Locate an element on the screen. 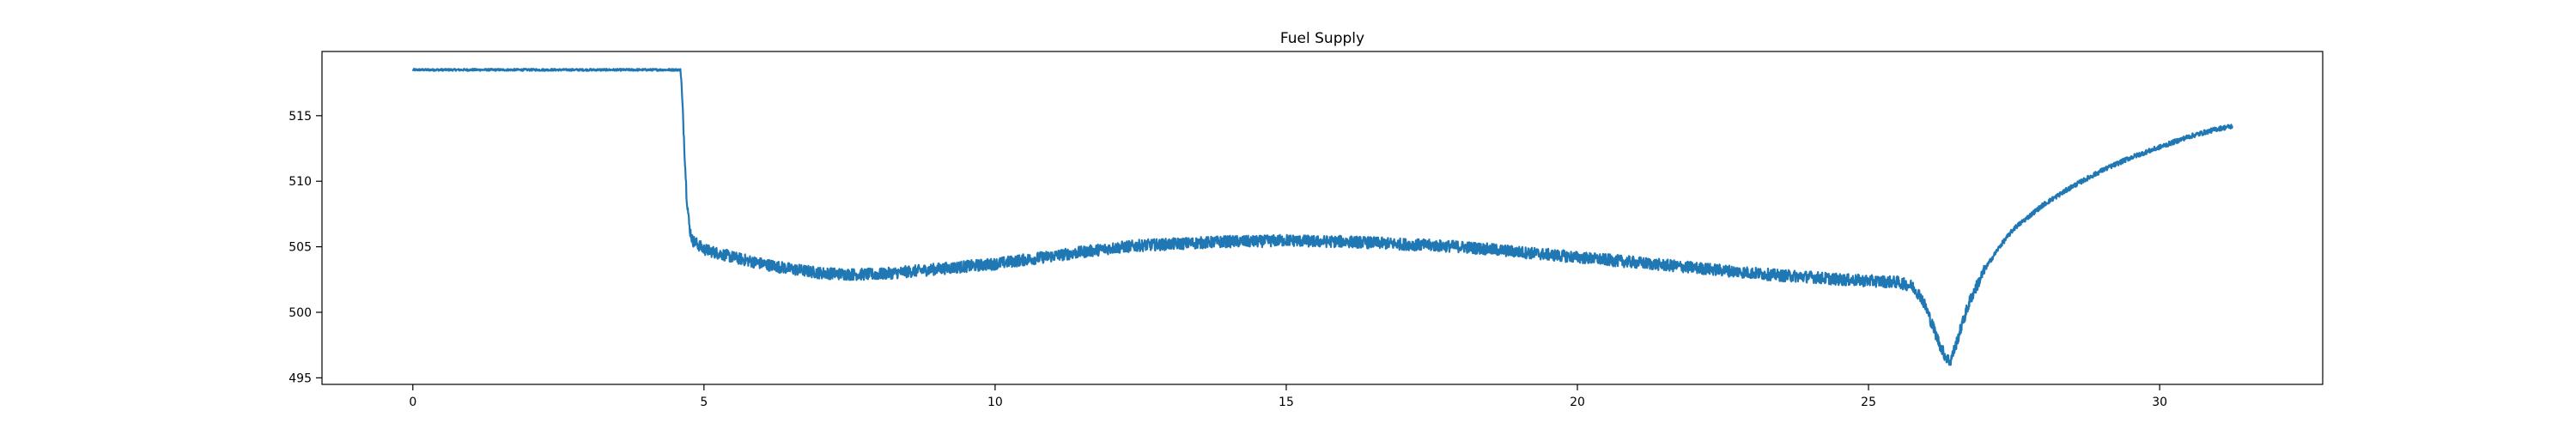 This screenshot has width=2576, height=429. y-tick-label: 495 is located at coordinates (301, 378).